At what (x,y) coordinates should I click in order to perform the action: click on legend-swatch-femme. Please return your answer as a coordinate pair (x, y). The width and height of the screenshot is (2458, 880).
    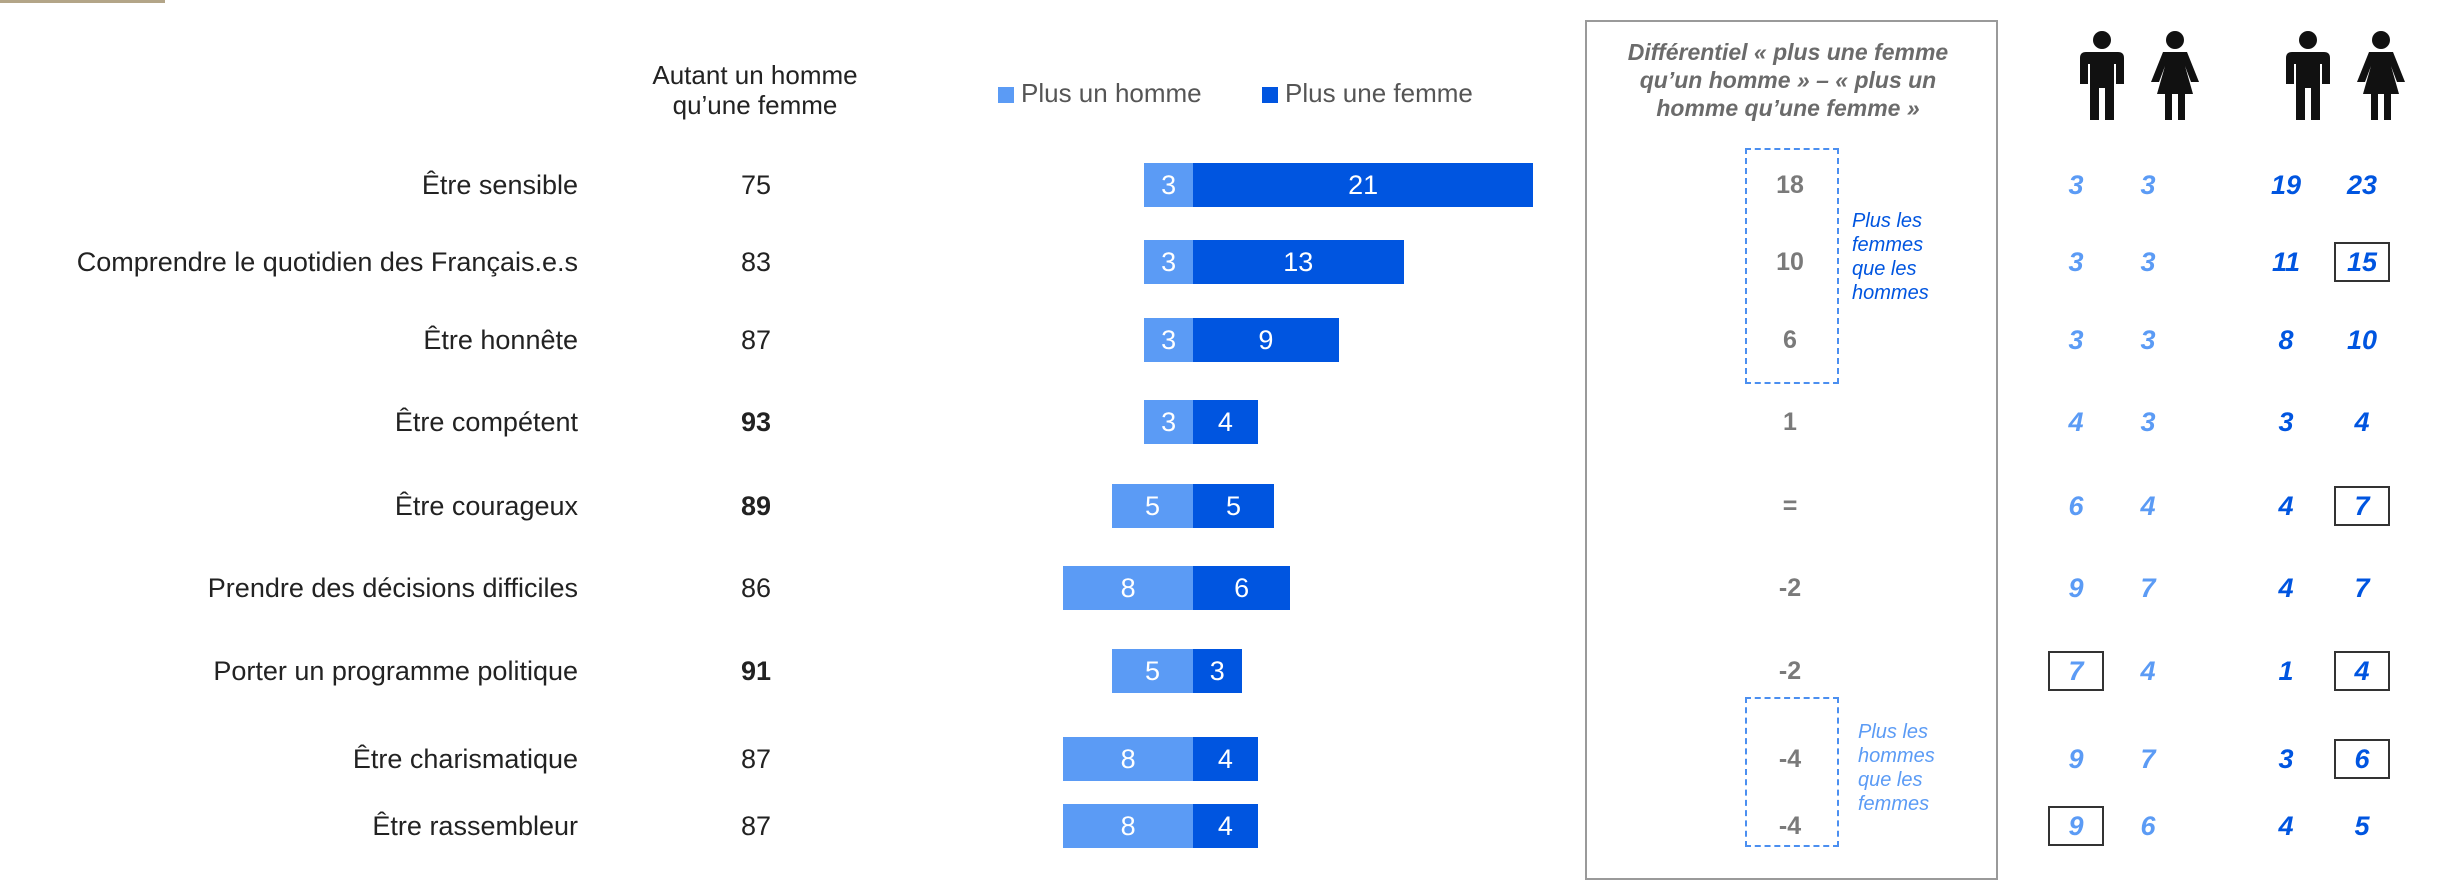
    Looking at the image, I should click on (1270, 95).